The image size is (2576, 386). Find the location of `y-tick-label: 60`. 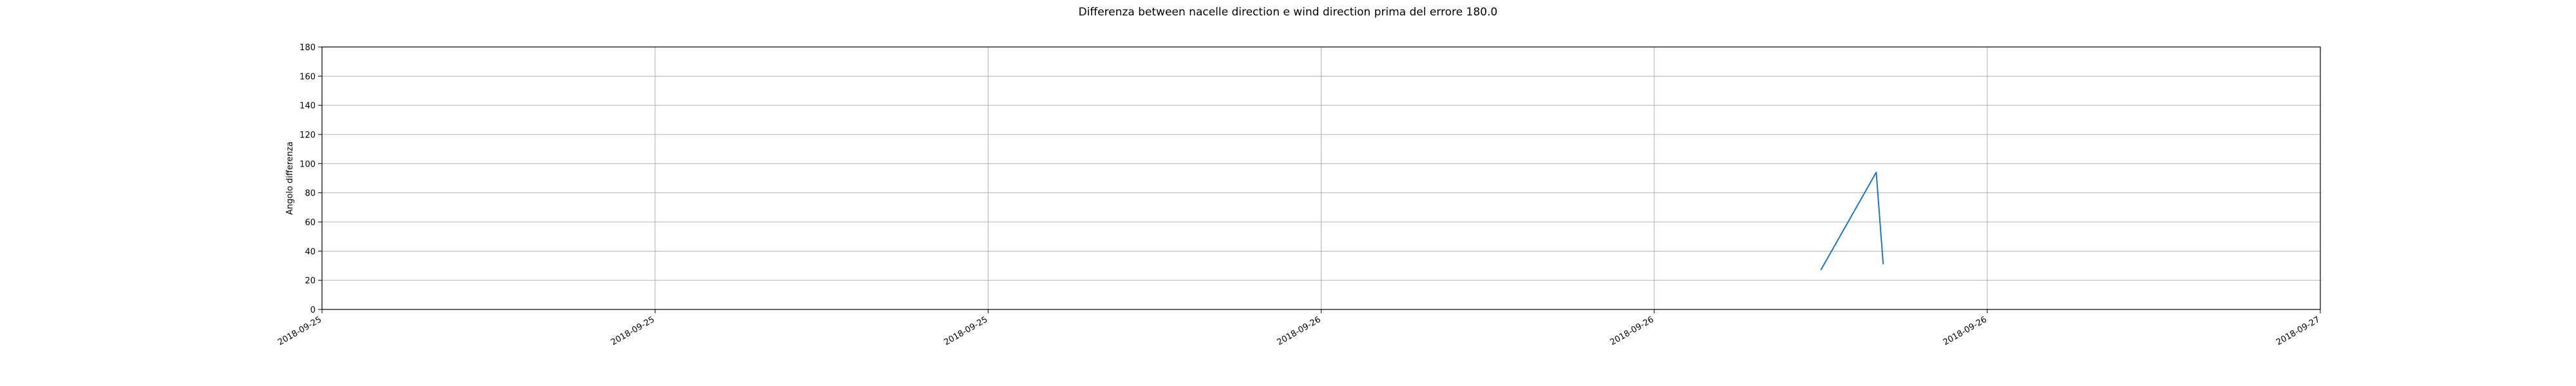

y-tick-label: 60 is located at coordinates (310, 223).